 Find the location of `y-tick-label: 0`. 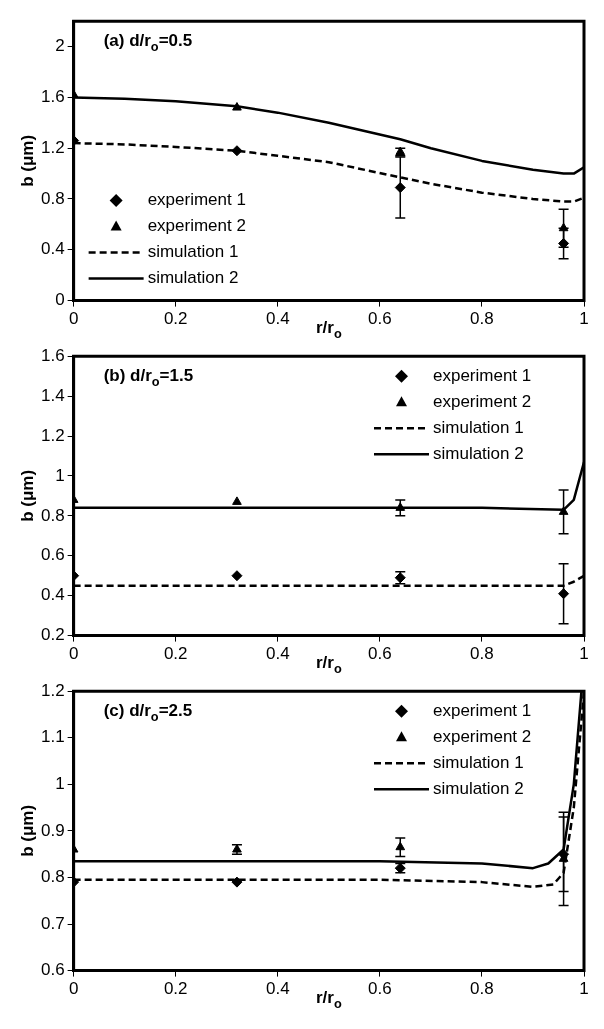

y-tick-label: 0 is located at coordinates (60, 300).